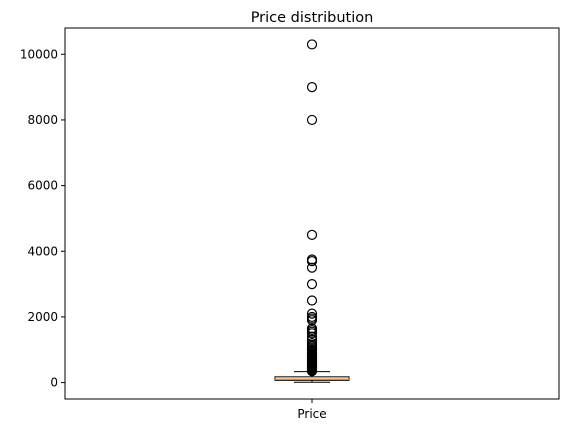 This screenshot has width=570, height=437. Describe the element at coordinates (42, 120) in the screenshot. I see `y-tick-label: 8000` at that location.